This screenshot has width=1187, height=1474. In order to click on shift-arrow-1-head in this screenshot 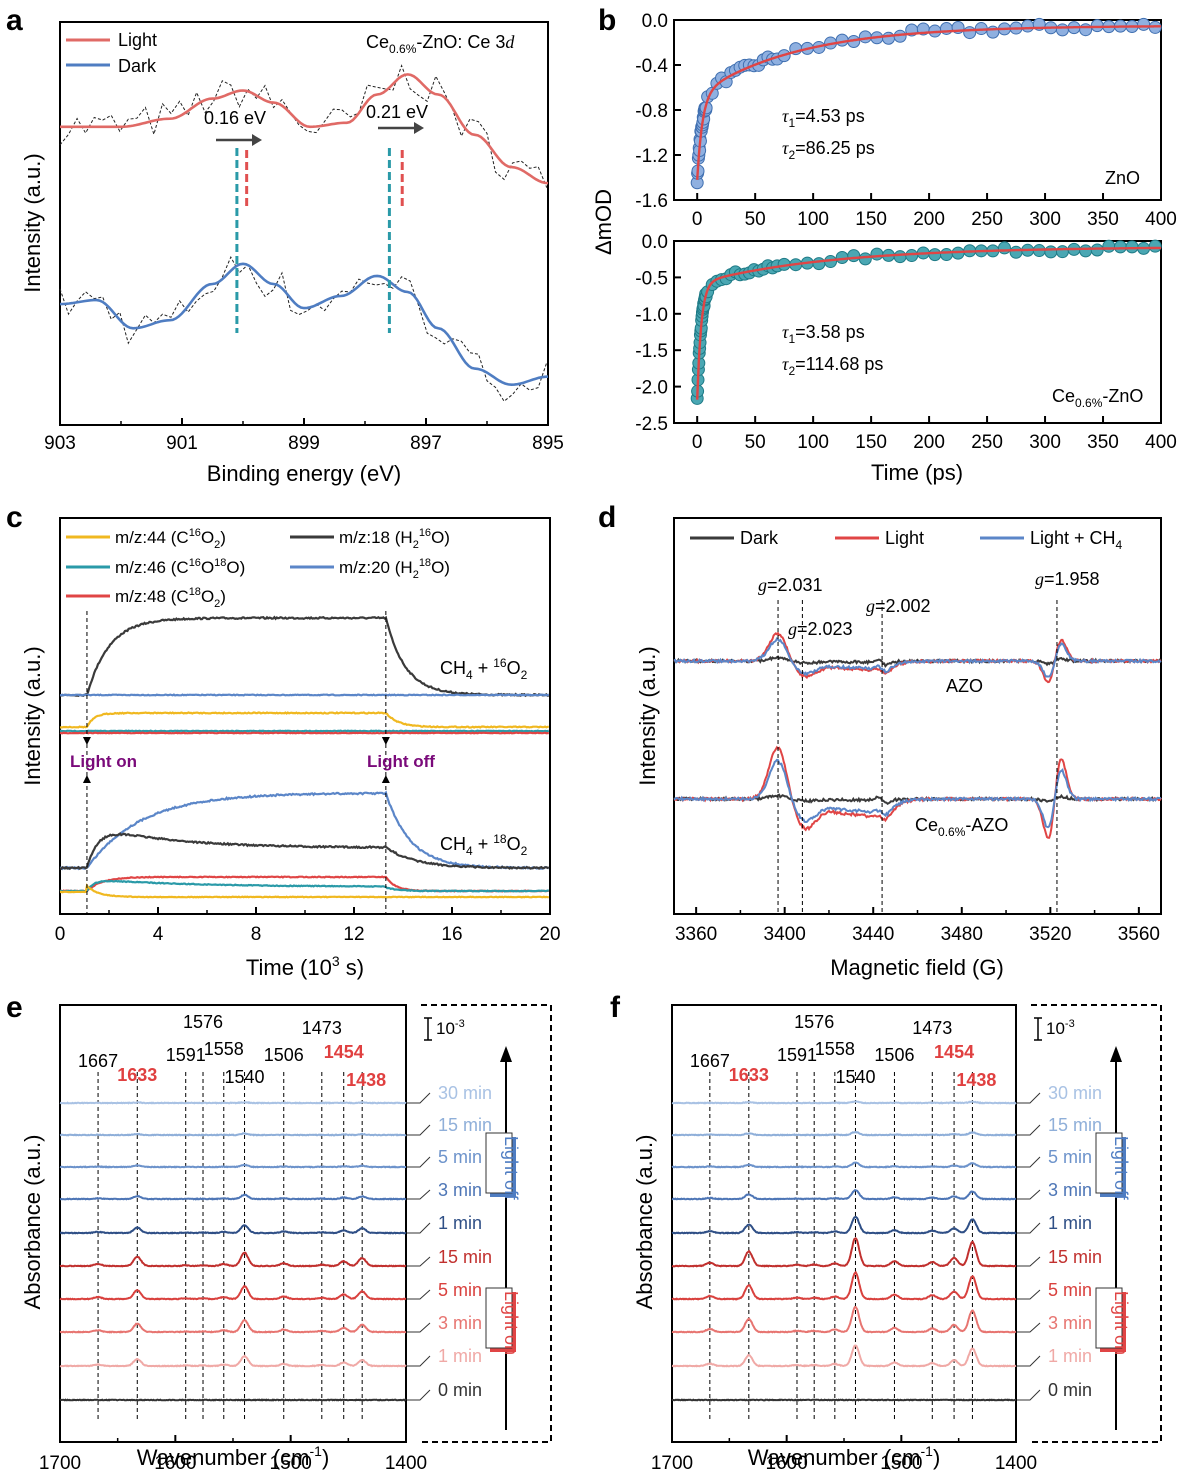, I will do `click(257, 140)`.